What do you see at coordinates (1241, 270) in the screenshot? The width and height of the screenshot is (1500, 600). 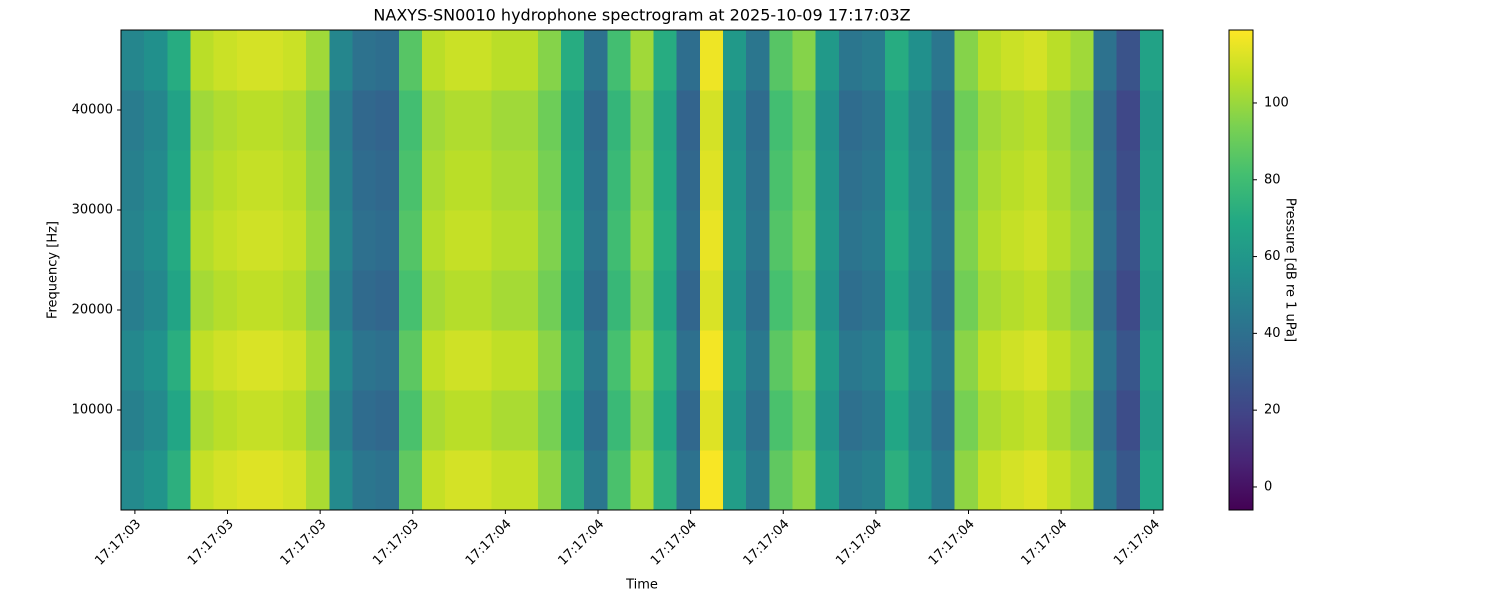 I see `colorbar` at bounding box center [1241, 270].